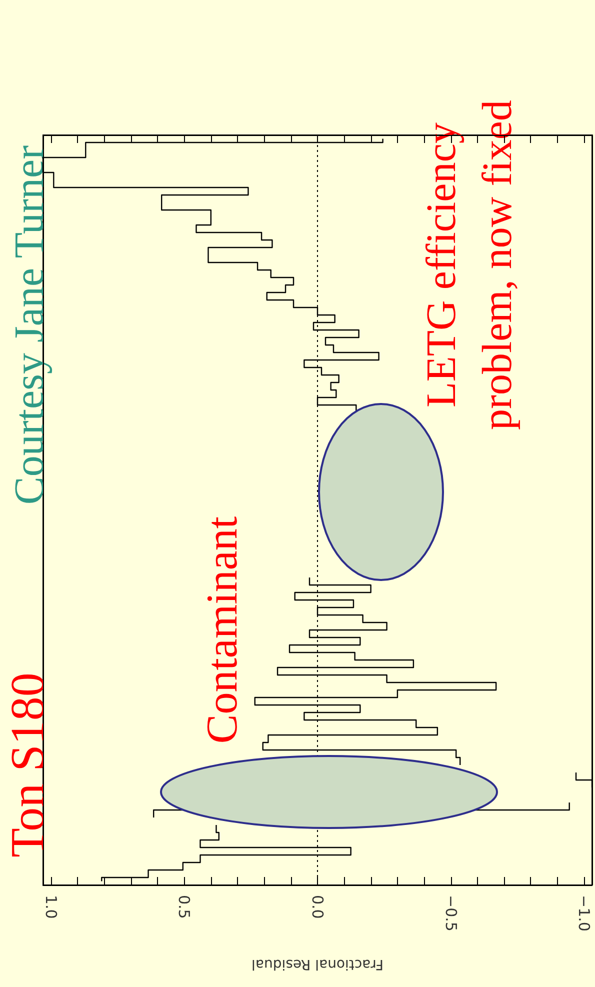 The width and height of the screenshot is (595, 987). What do you see at coordinates (470, 265) in the screenshot?
I see `annotation: LETG efficiency problem, now fixed` at bounding box center [470, 265].